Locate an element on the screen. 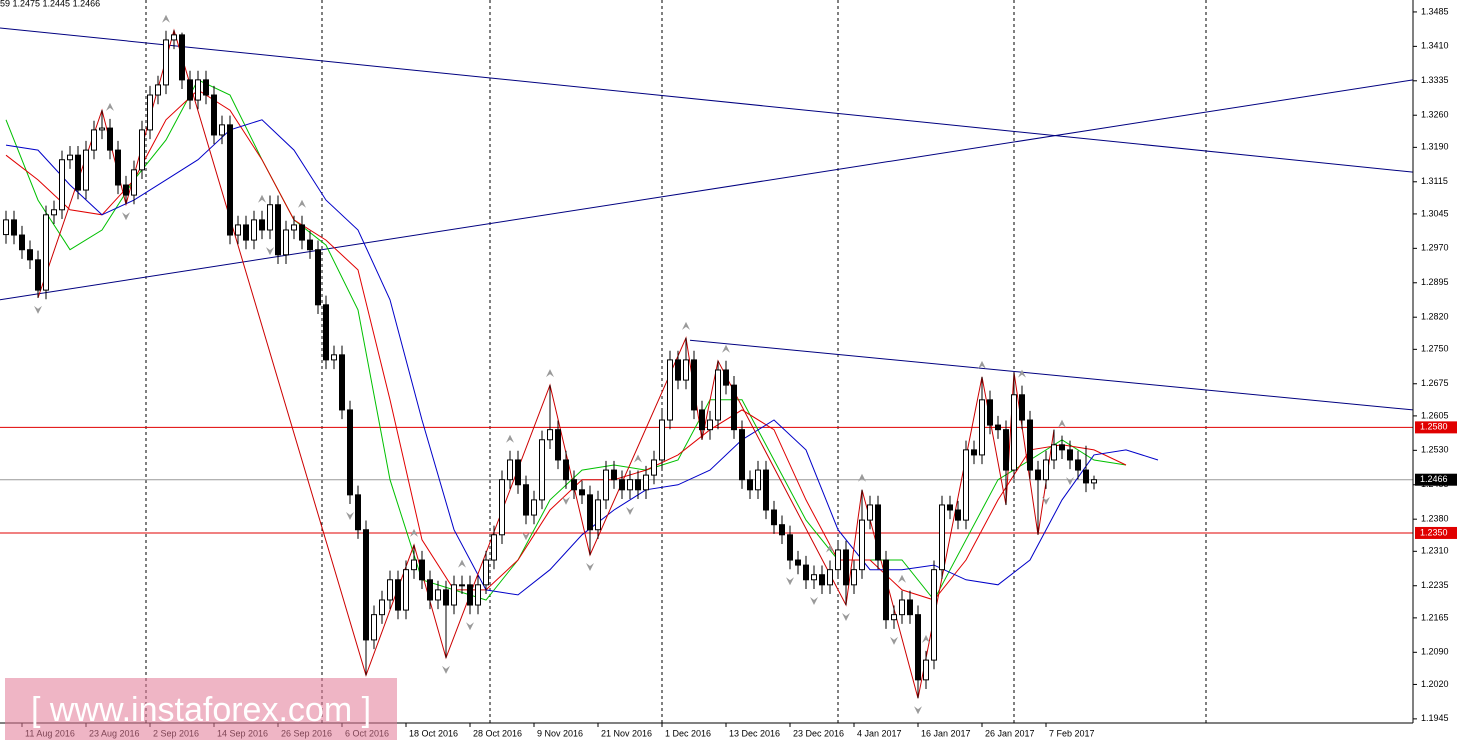 This screenshot has width=1458, height=747. y-tick-label: 1.3045 is located at coordinates (1435, 213).